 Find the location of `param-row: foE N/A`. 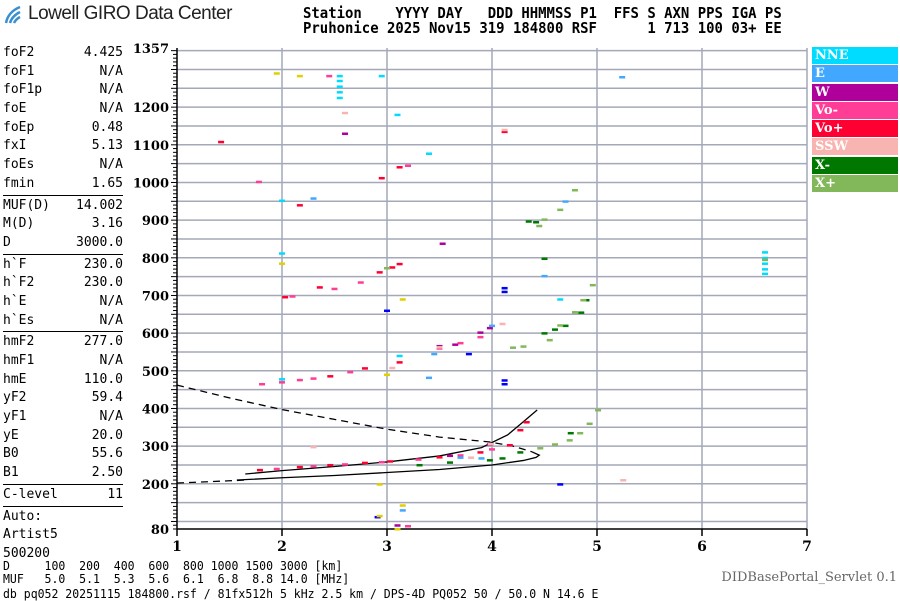

param-row: foE N/A is located at coordinates (63, 109).